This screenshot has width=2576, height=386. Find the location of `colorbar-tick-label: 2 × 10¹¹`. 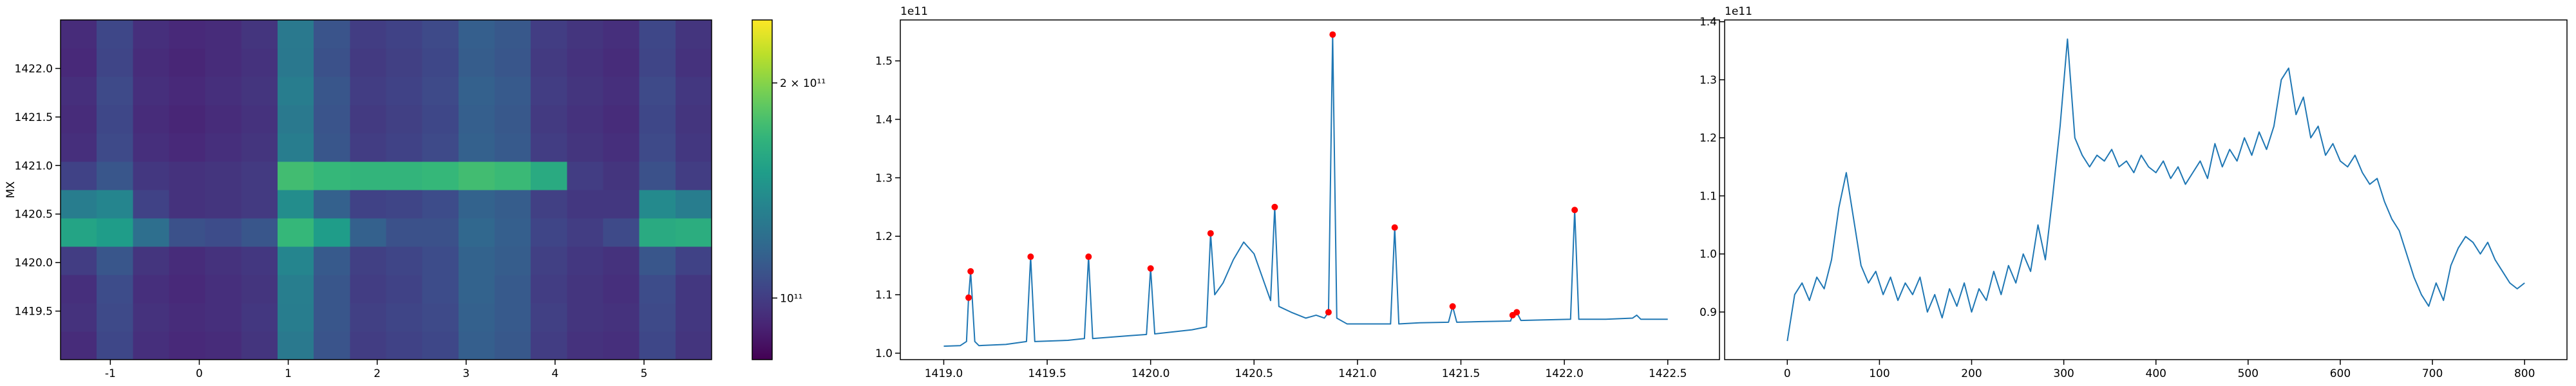

colorbar-tick-label: 2 × 10¹¹ is located at coordinates (803, 83).